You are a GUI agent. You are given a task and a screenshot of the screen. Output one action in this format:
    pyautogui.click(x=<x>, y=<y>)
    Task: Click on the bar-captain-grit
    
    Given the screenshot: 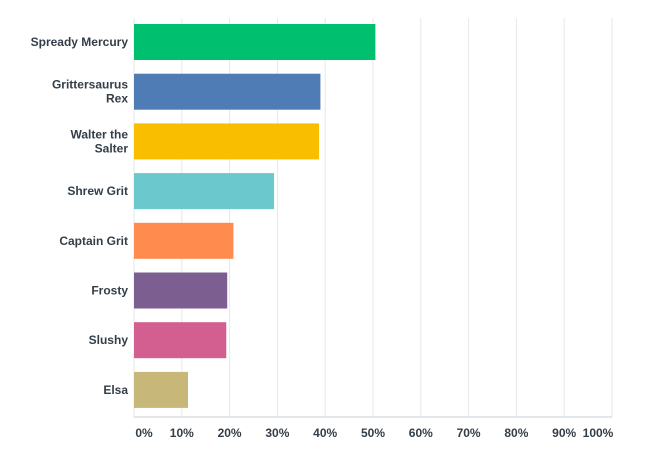 What is the action you would take?
    pyautogui.click(x=184, y=240)
    